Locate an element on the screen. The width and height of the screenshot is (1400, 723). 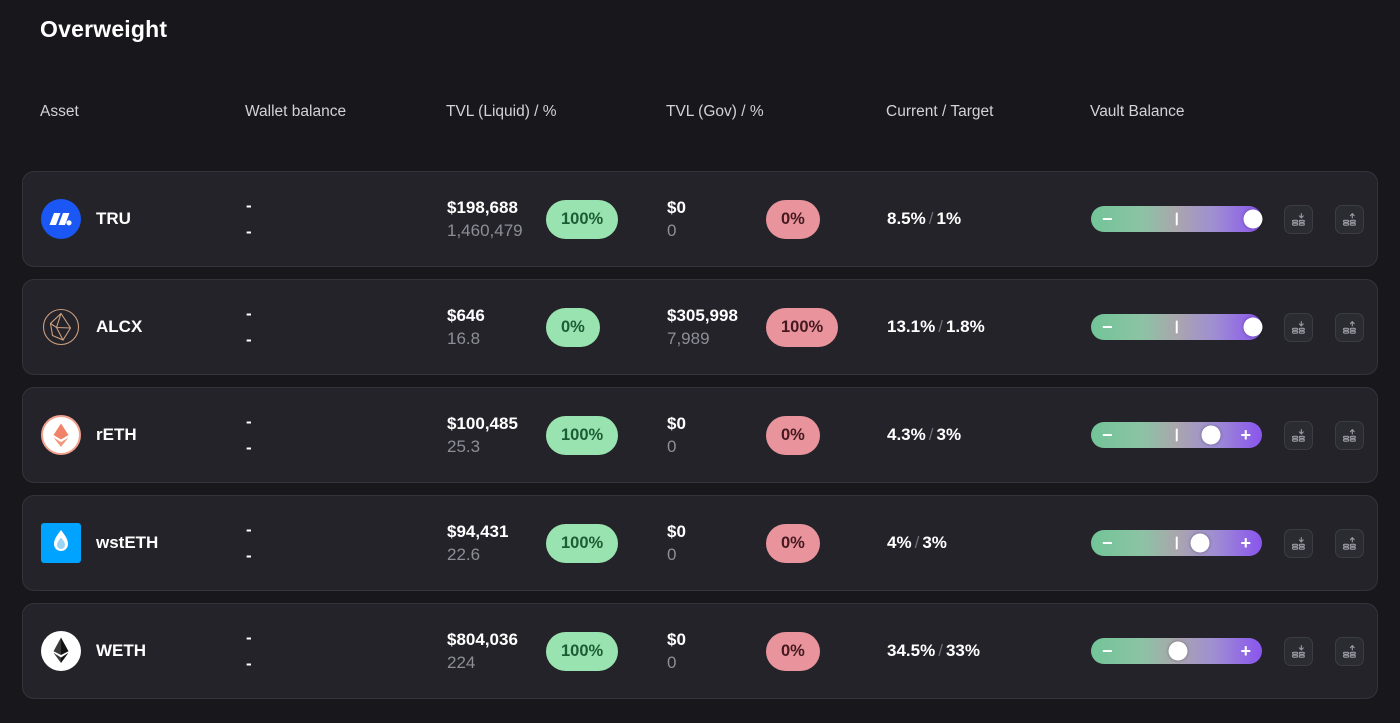
tvl-liquid-values: $198,688 1,460,479 is located at coordinates (496, 219).